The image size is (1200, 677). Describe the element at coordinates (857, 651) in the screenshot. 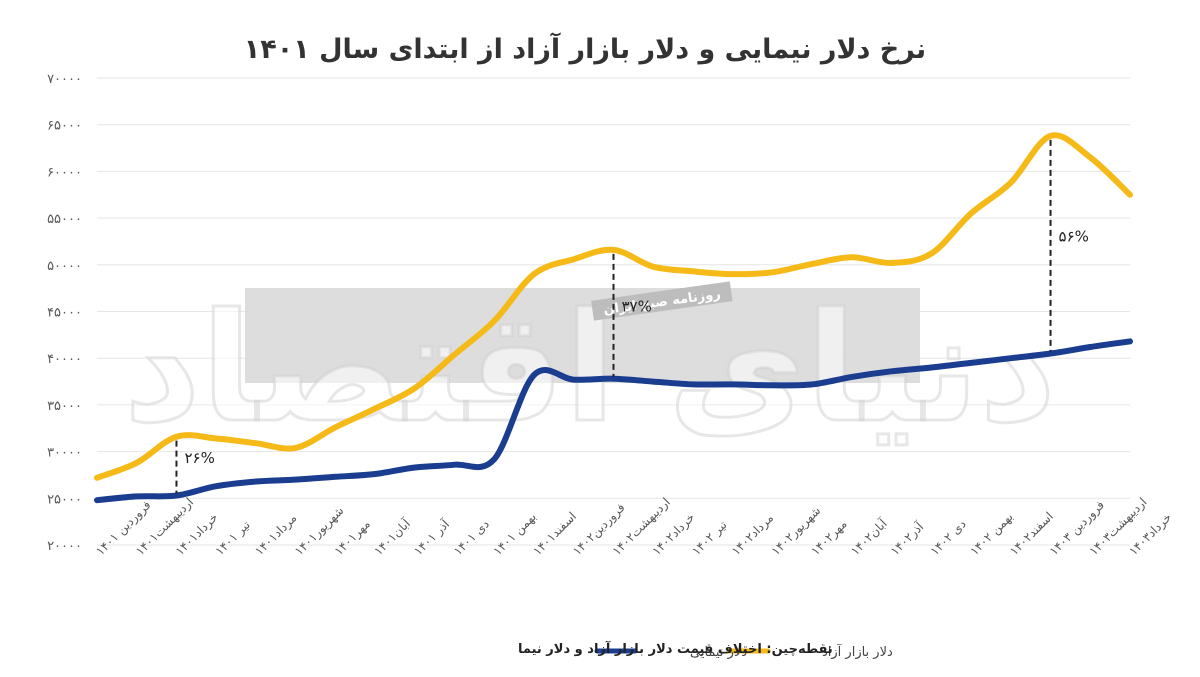

I see `legend-label-free: دلار بازار آزاد` at that location.